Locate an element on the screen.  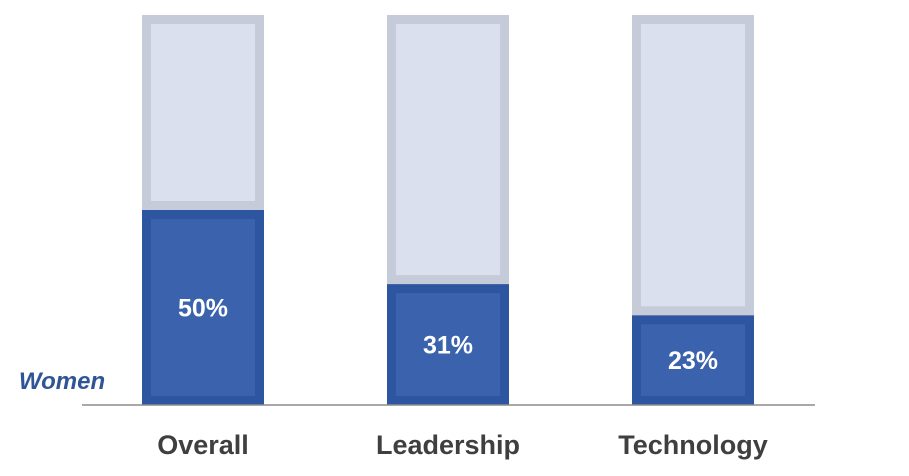
bar-remainder-overall is located at coordinates (203, 112).